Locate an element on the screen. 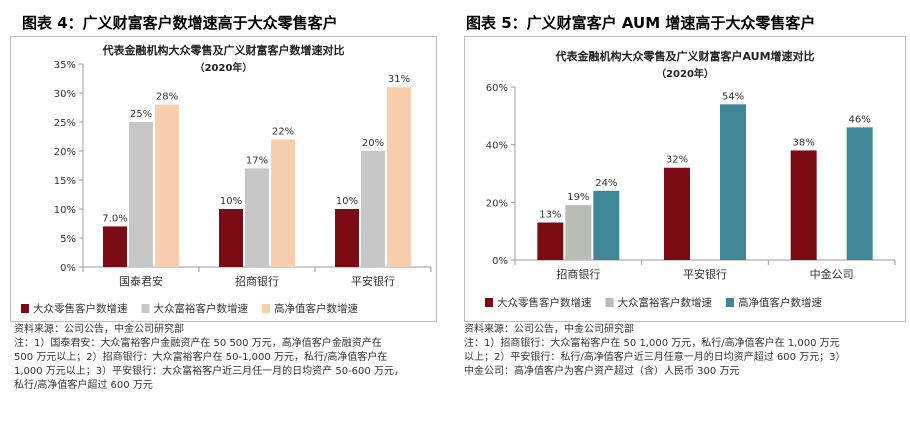 This screenshot has height=447, width=910. figure-4-title: 图表 4：广义财富客户数增速高于大众零售客户 is located at coordinates (180, 23).